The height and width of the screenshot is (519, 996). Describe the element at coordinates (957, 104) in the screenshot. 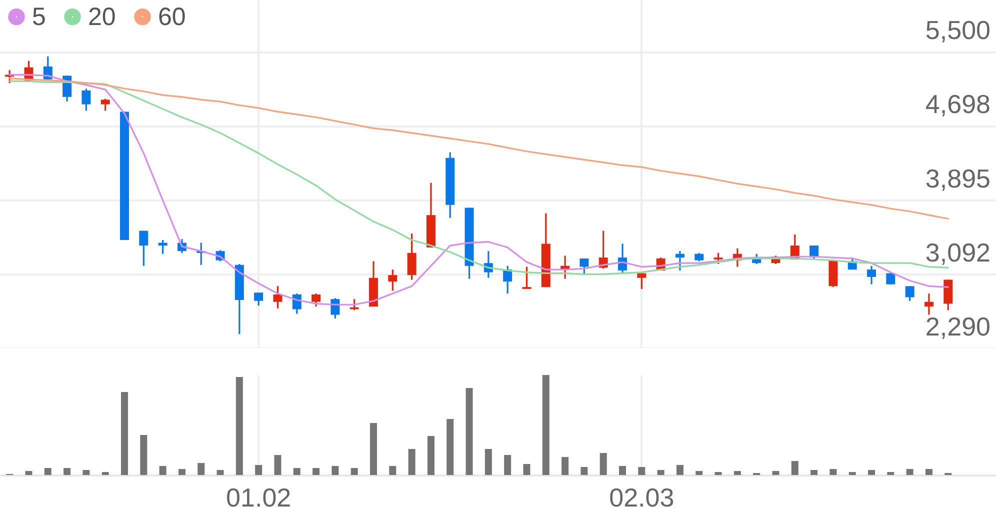

I see `y-tick-label: 4,698` at that location.